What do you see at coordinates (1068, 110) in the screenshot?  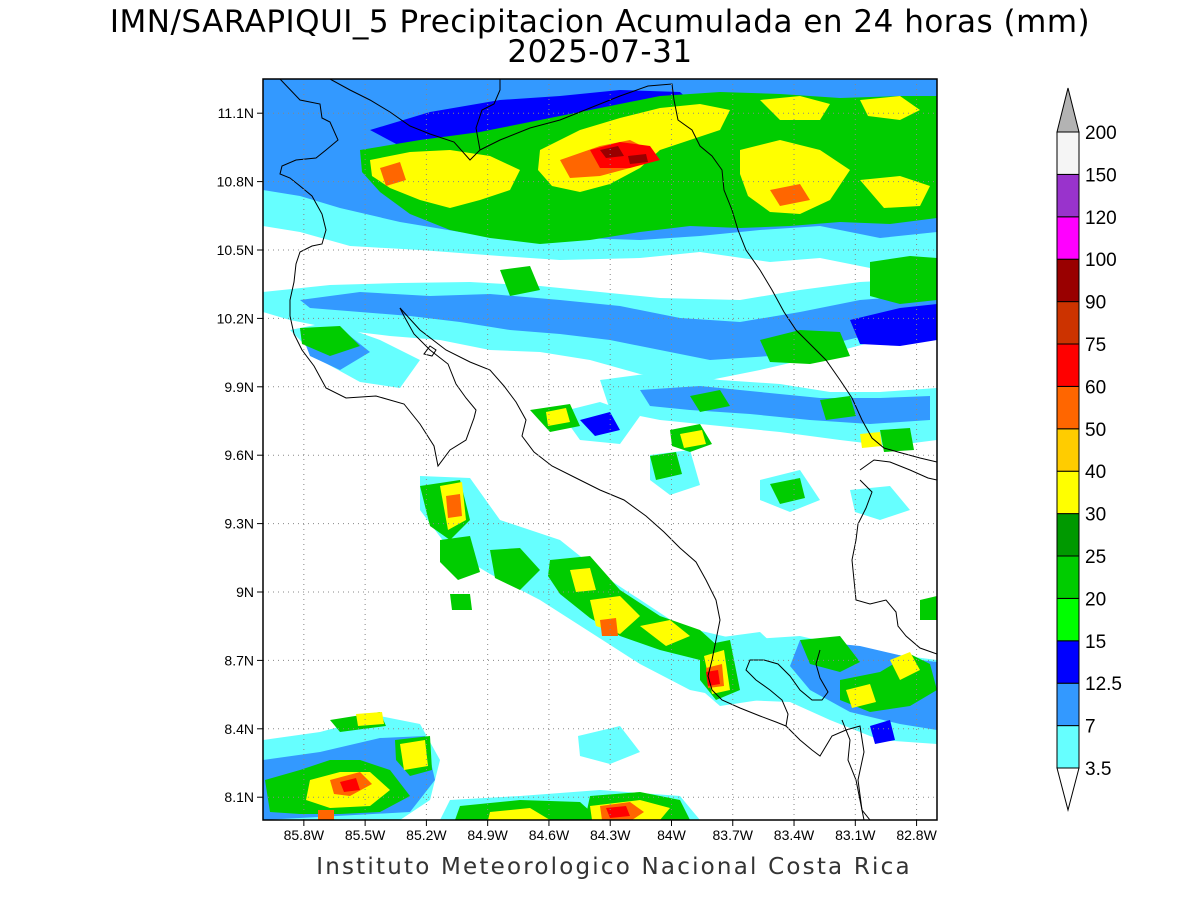 I see `colorbar-overflow-arrow` at bounding box center [1068, 110].